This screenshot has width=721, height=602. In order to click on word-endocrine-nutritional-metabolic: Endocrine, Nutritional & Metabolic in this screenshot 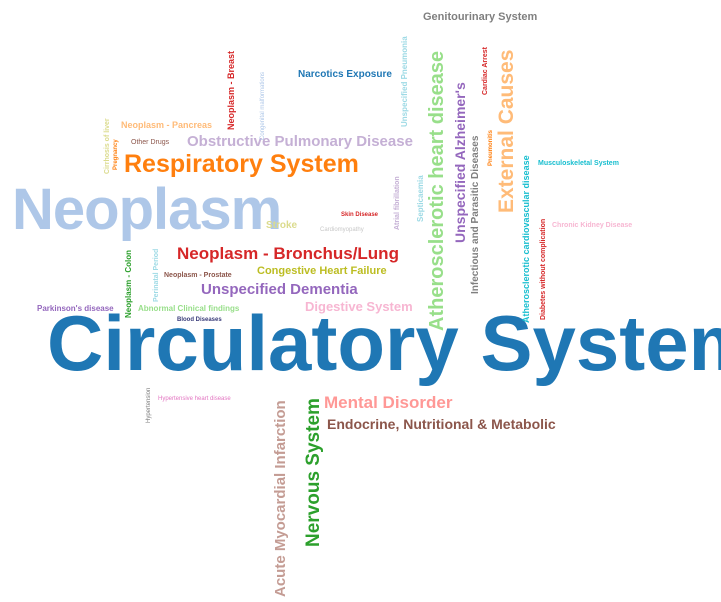, I will do `click(441, 424)`.